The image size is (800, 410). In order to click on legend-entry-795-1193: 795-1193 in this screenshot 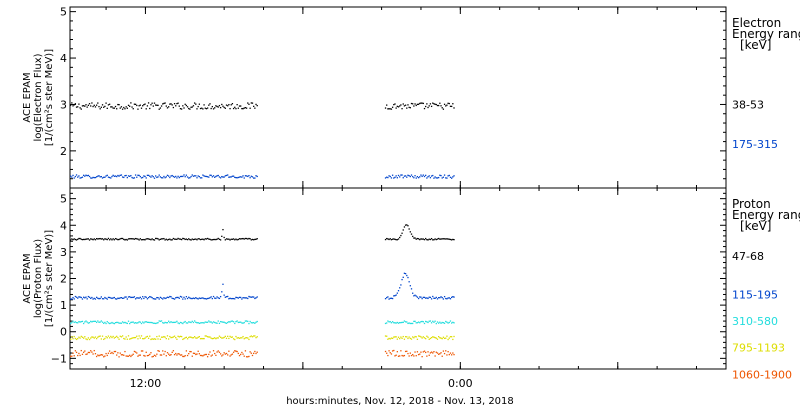, I will do `click(758, 348)`.